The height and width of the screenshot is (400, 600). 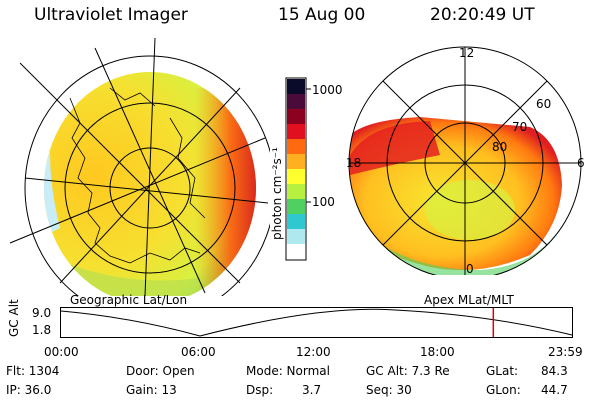 I want to click on mlat-label-70: 70, so click(x=520, y=127).